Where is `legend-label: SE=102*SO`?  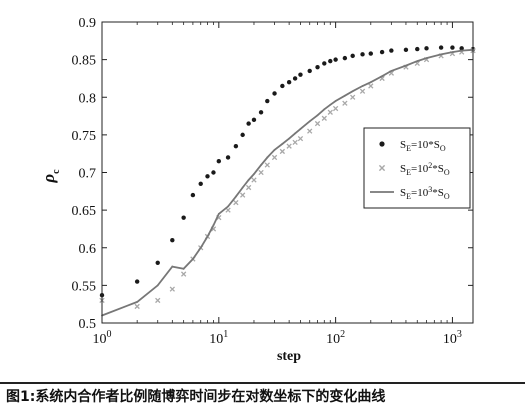
legend-label: SE=102*SO is located at coordinates (425, 169).